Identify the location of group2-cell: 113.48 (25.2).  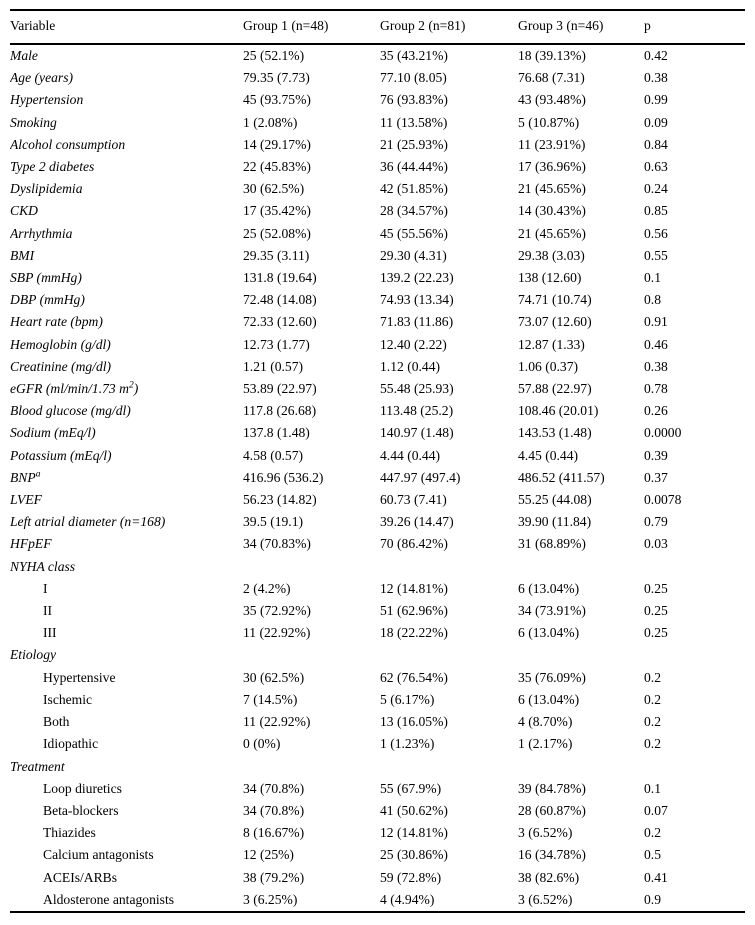
(417, 411).